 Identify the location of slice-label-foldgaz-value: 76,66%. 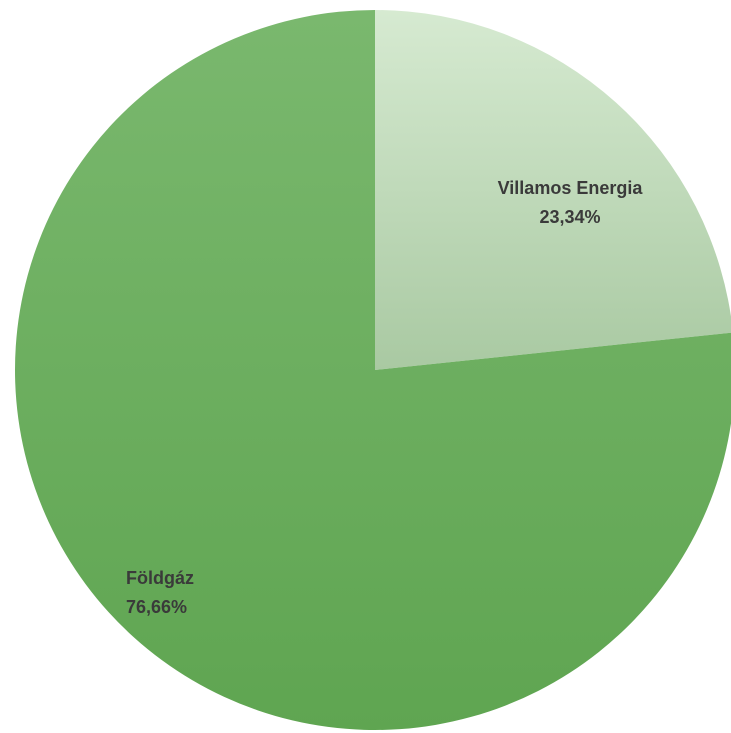
(156, 607).